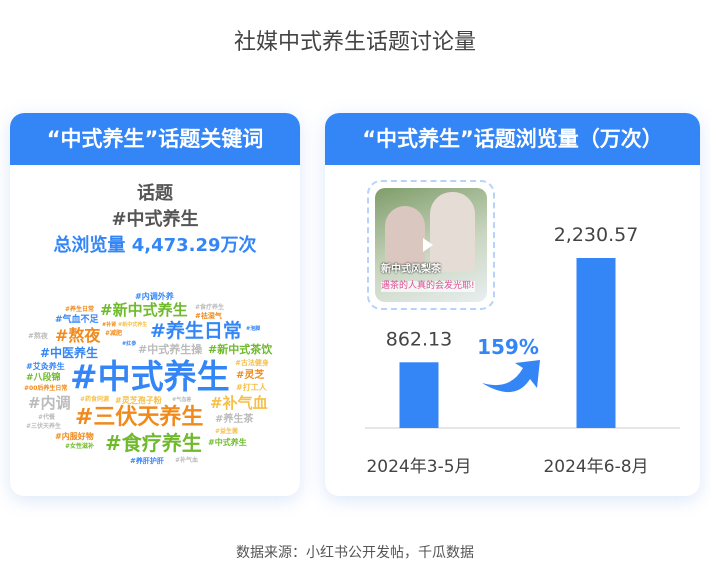  I want to click on topic-name: #中式养生, so click(155, 219).